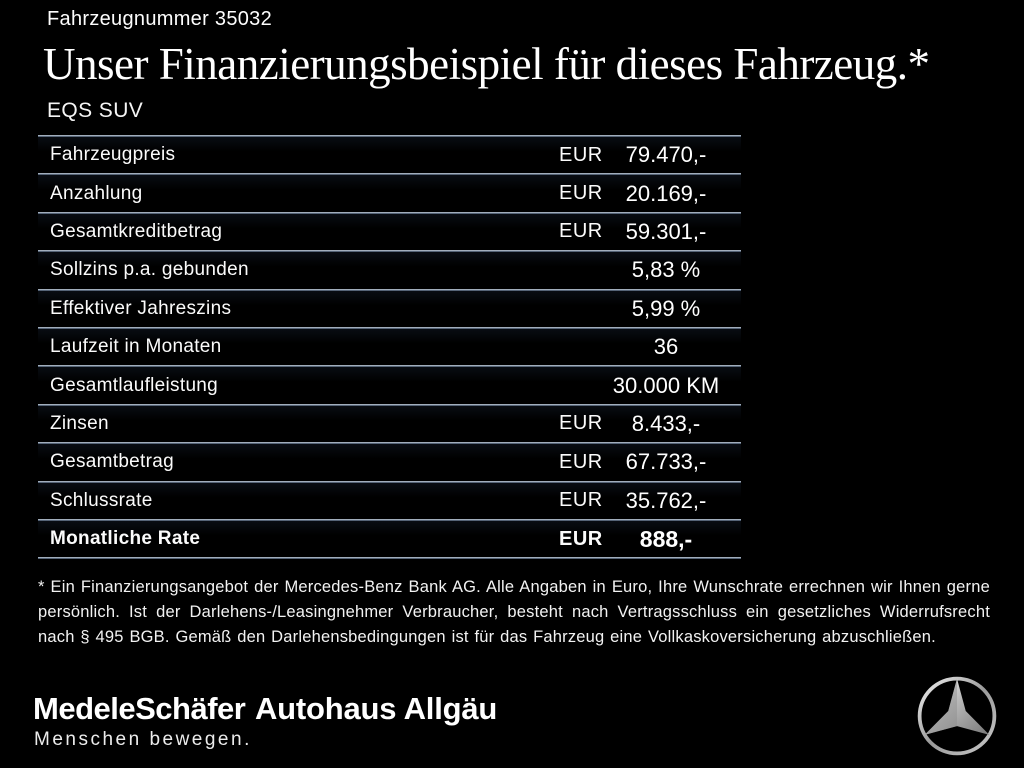 This screenshot has height=768, width=1024. What do you see at coordinates (957, 716) in the screenshot?
I see `mercedes-star-icon` at bounding box center [957, 716].